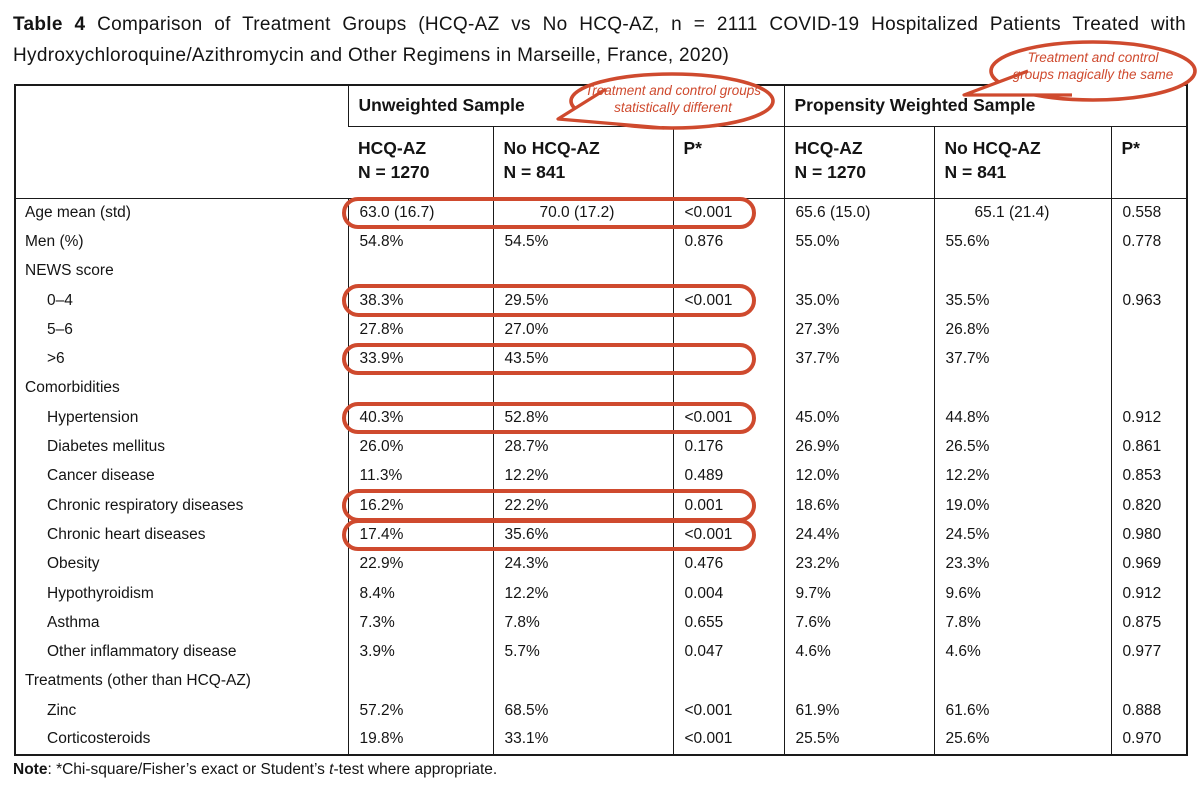 This screenshot has width=1200, height=793. I want to click on cell-value: 26.8%, so click(1022, 330).